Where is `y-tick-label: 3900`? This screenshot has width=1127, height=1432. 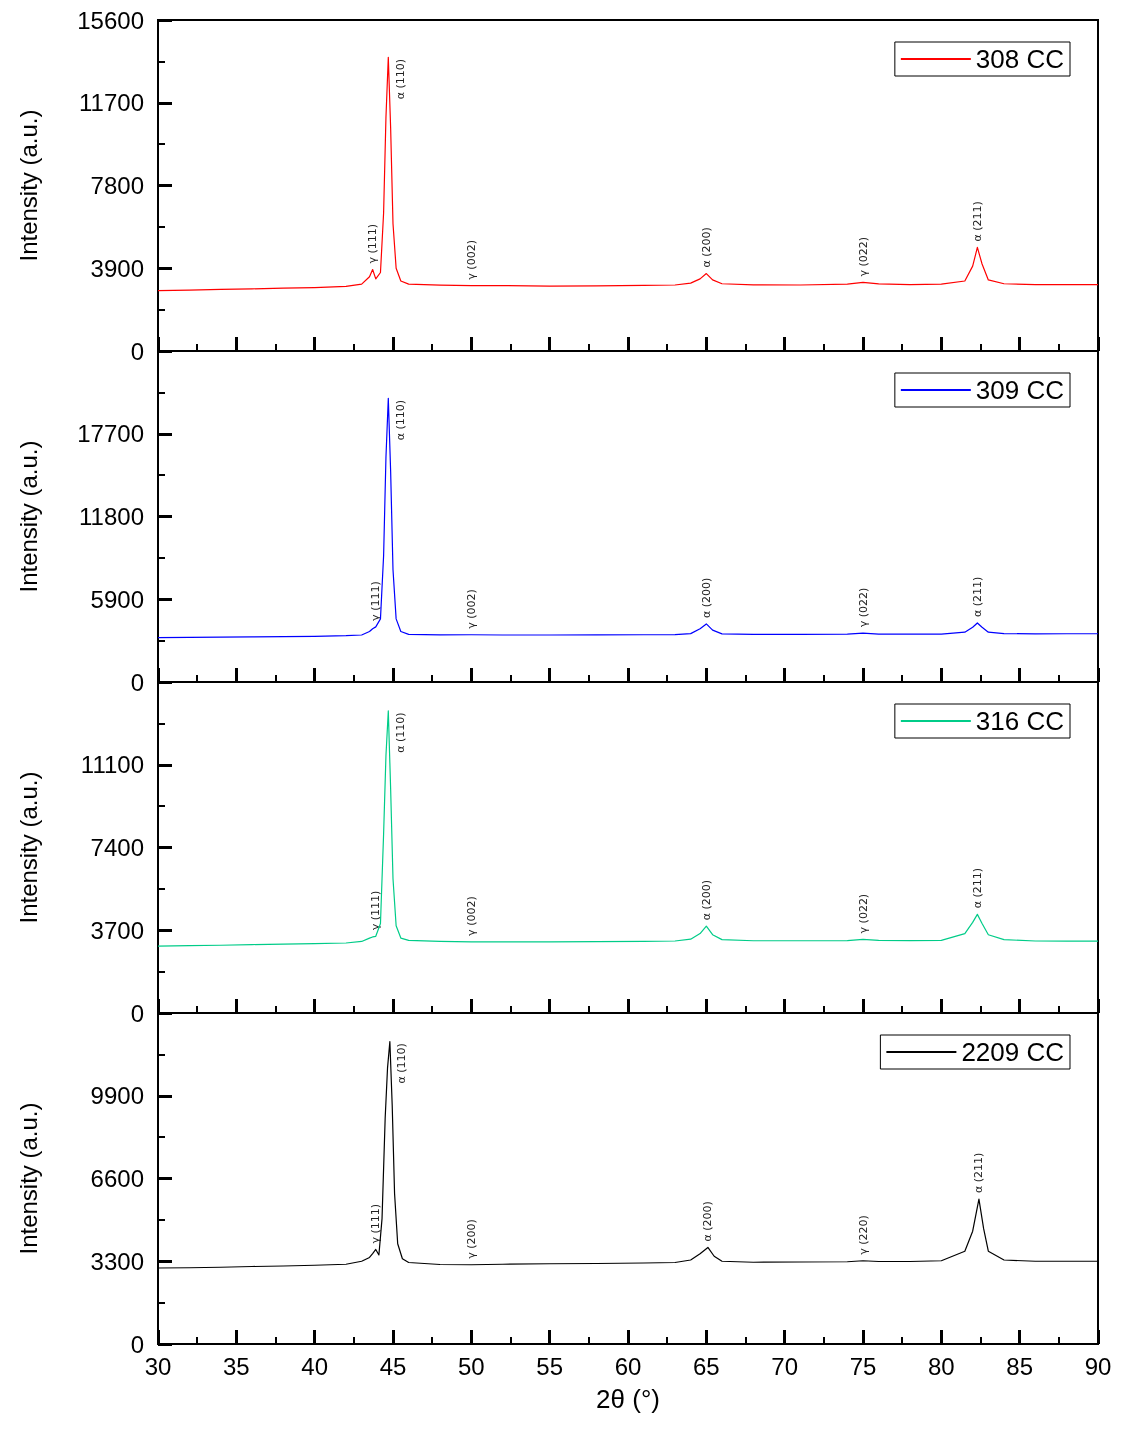 y-tick-label: 3900 is located at coordinates (117, 268).